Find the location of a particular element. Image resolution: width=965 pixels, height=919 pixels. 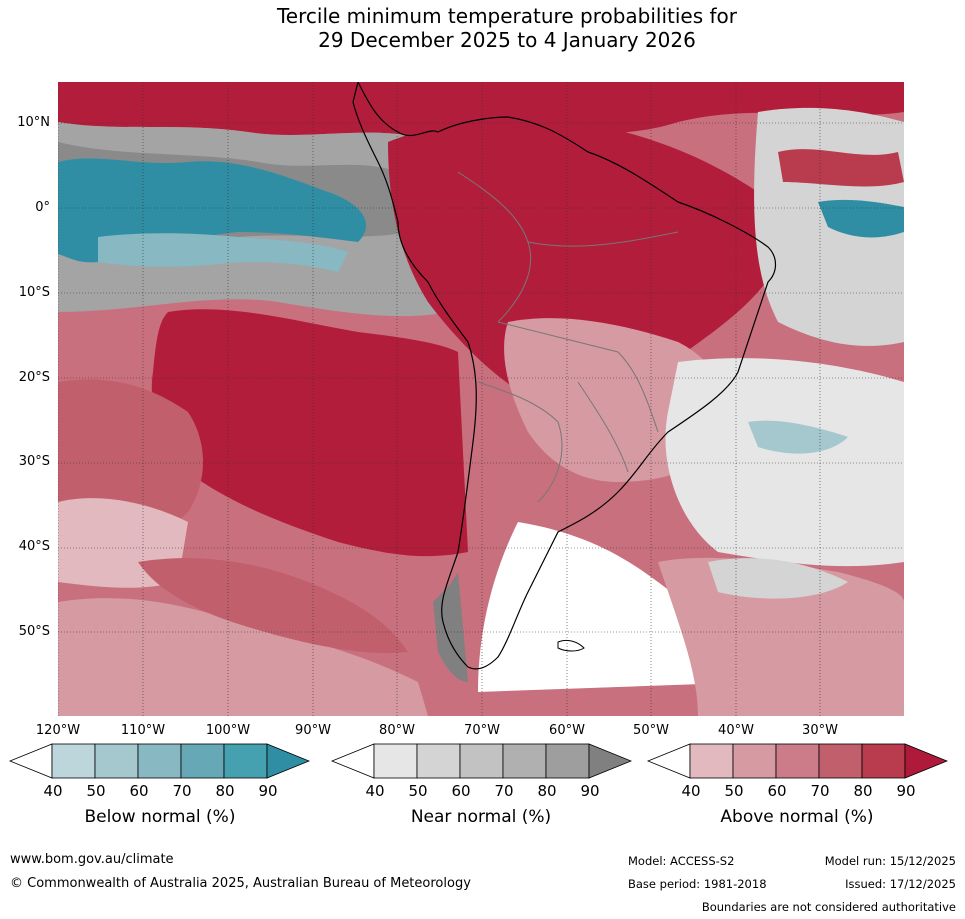

lon-label: 50°W is located at coordinates (651, 730).